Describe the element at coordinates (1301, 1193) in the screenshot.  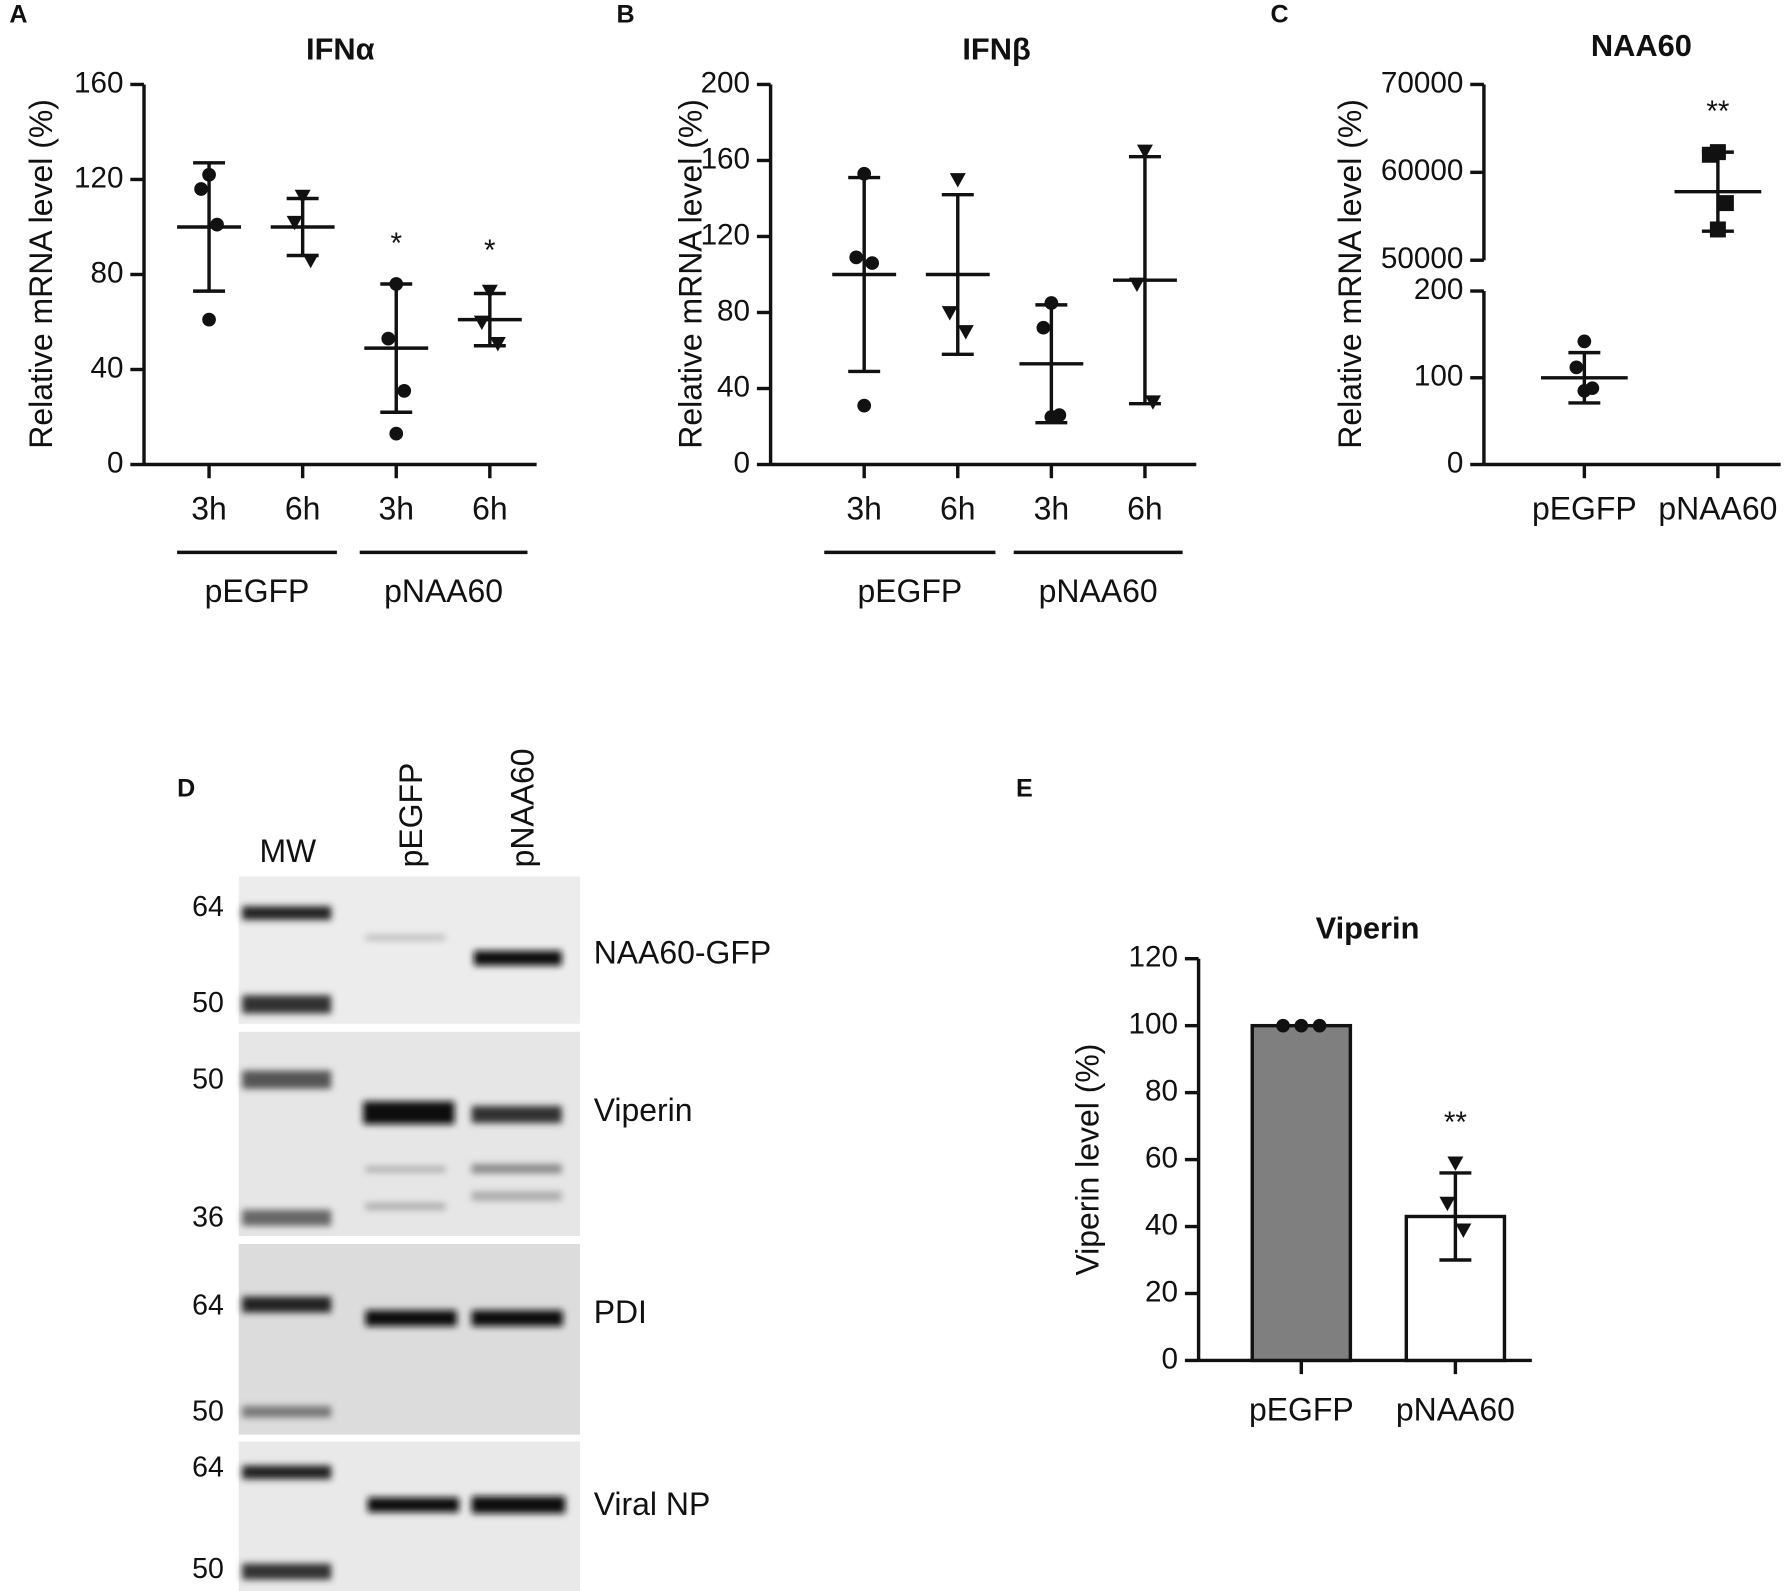
I see `bar` at that location.